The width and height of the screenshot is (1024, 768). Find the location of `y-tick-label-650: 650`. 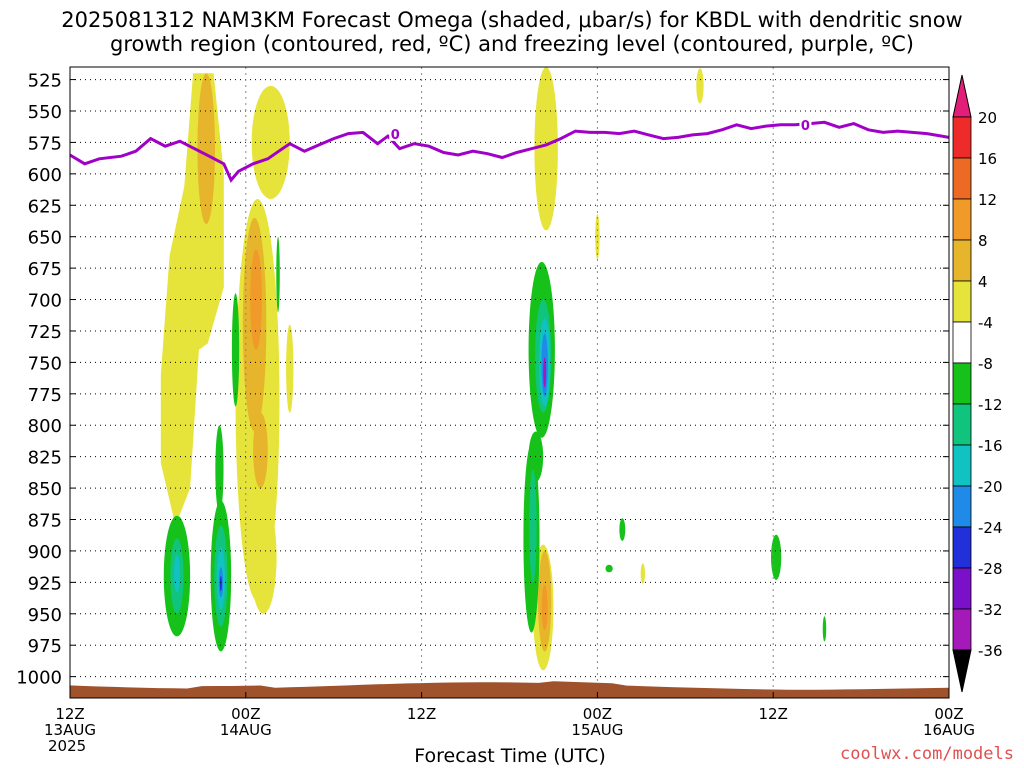

y-tick-label-650: 650 is located at coordinates (45, 238).